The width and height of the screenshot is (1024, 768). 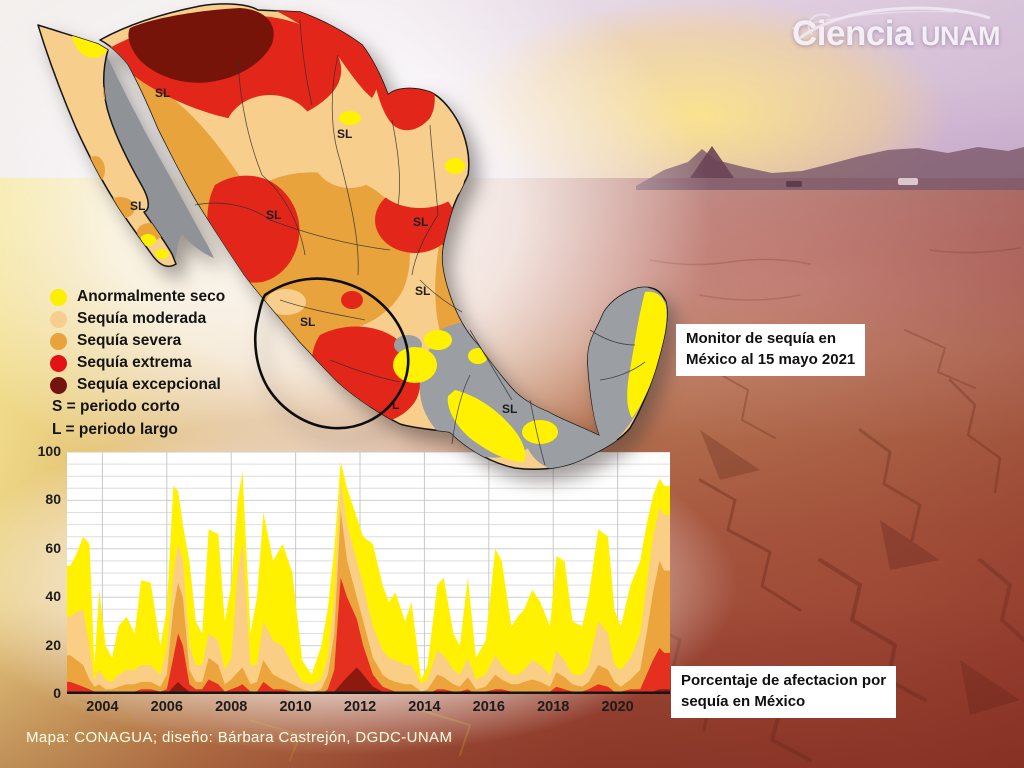 What do you see at coordinates (49, 451) in the screenshot?
I see `y-axis-tick: 100` at bounding box center [49, 451].